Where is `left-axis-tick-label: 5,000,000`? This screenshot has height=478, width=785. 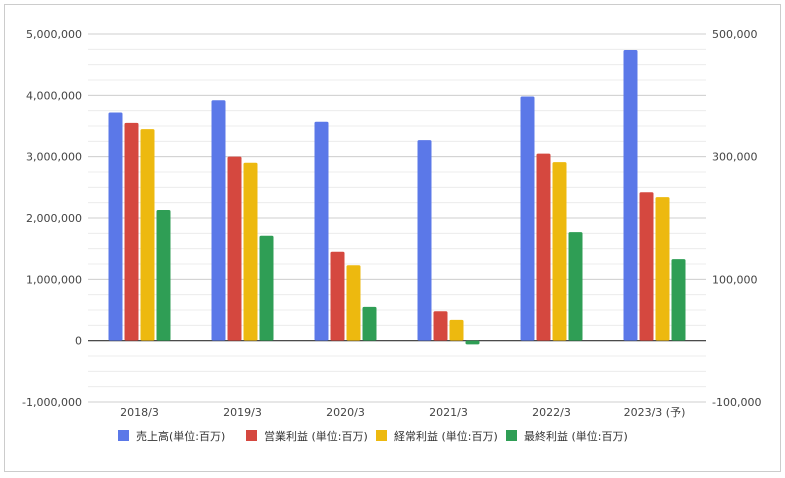 left-axis-tick-label: 5,000,000 is located at coordinates (54, 34).